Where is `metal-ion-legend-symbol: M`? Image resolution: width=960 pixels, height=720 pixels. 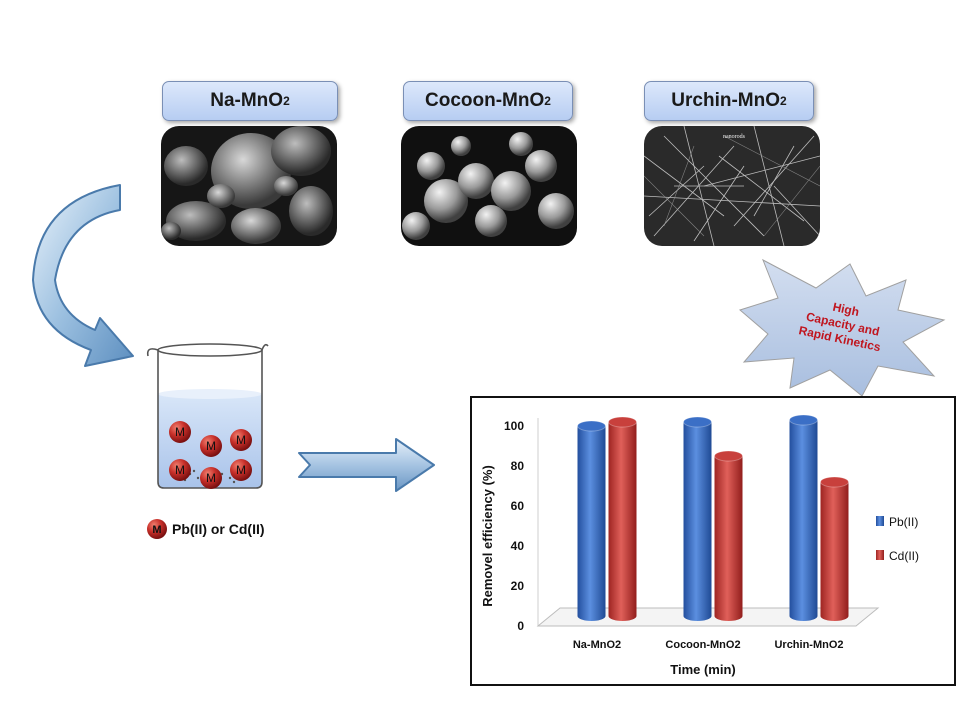 metal-ion-legend-symbol: M is located at coordinates (156, 530).